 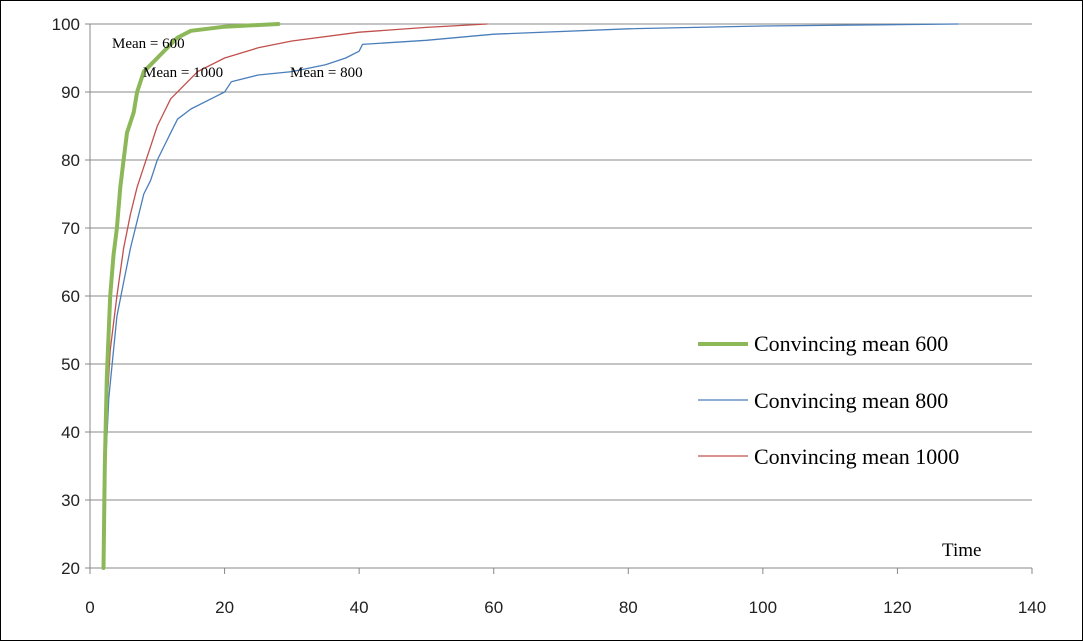 I want to click on x-tick-label-120: 120, so click(x=897, y=607).